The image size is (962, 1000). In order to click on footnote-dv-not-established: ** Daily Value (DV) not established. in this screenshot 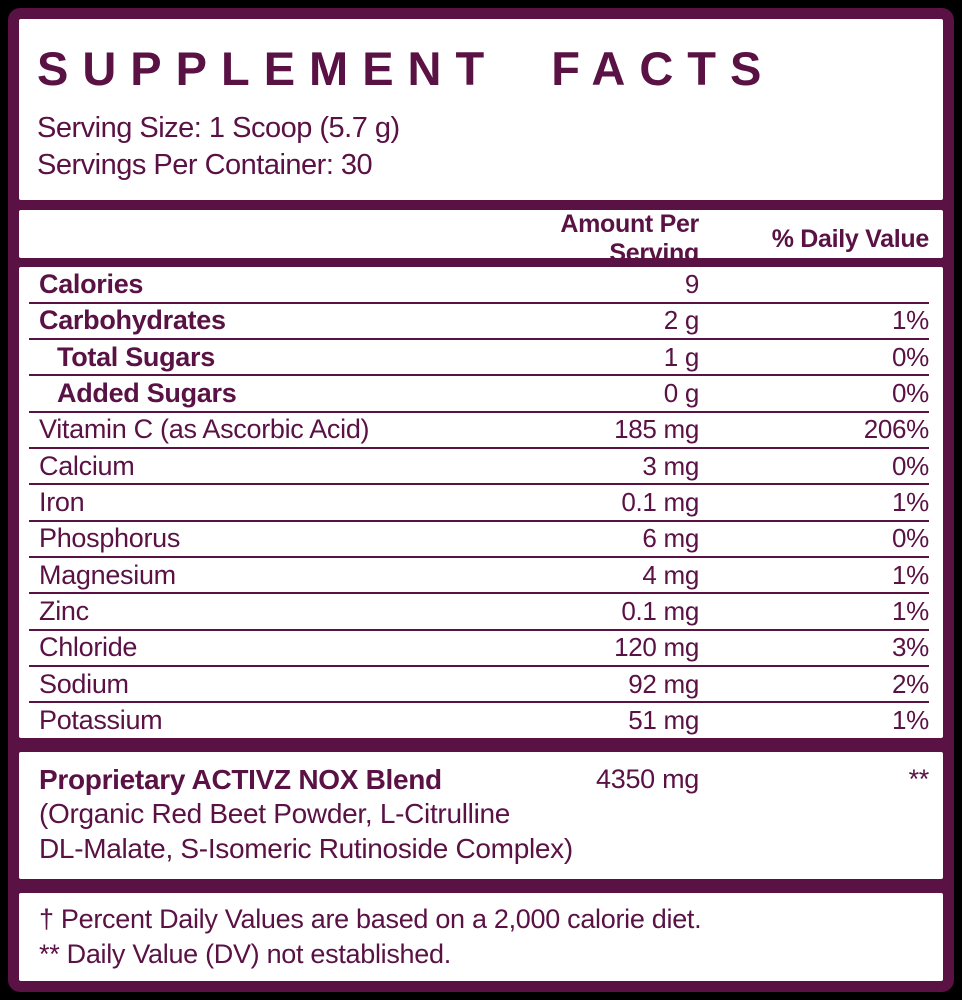, I will do `click(245, 953)`.